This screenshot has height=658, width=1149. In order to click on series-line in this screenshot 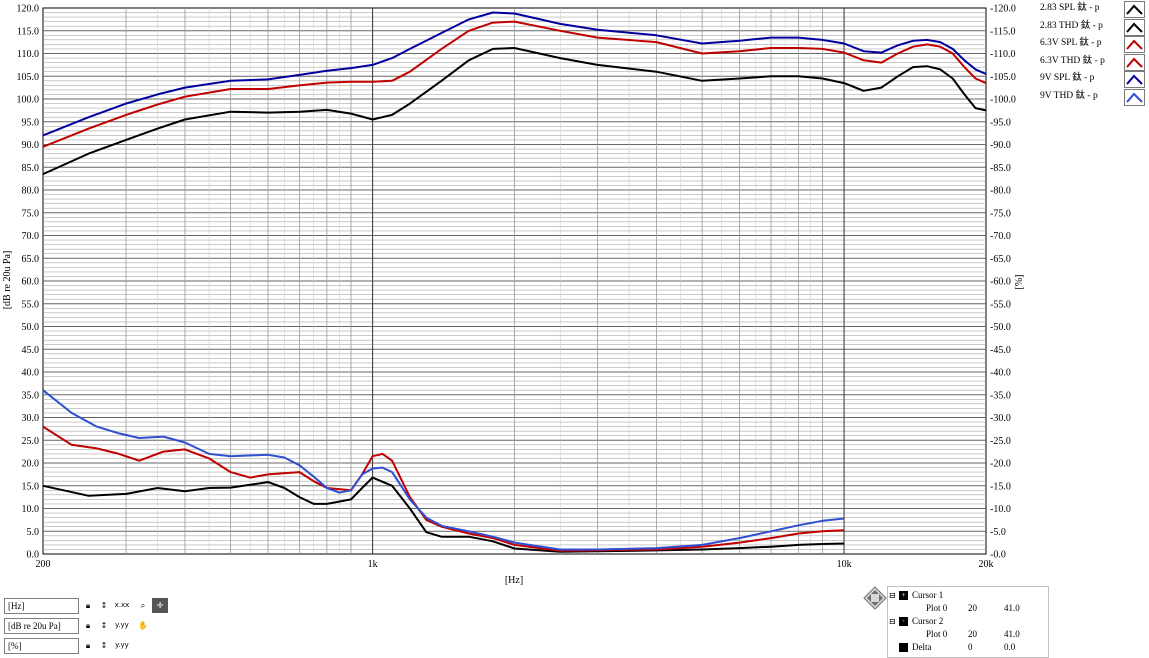, I will do `click(443, 488)`.